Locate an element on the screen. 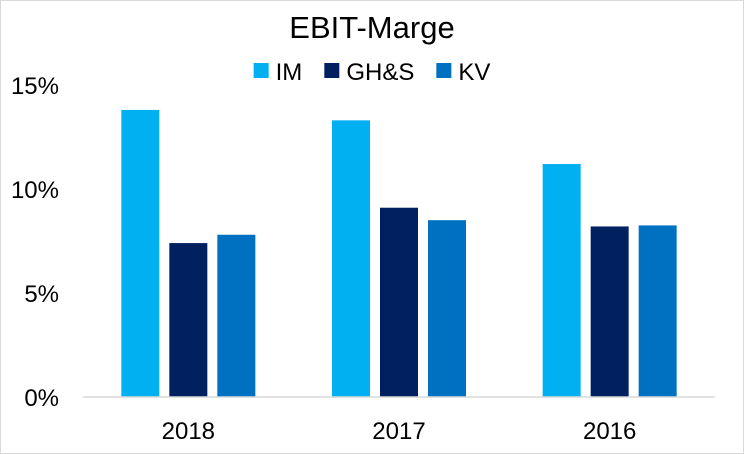  bar-ghs-2016 is located at coordinates (609, 311).